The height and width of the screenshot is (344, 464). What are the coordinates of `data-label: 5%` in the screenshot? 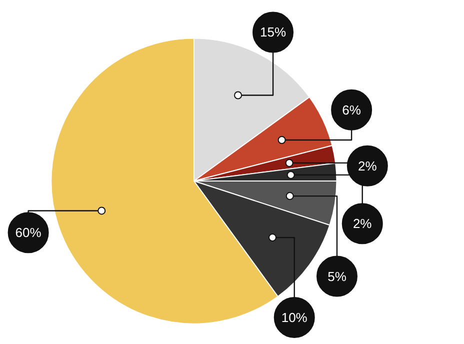 It's located at (337, 276).